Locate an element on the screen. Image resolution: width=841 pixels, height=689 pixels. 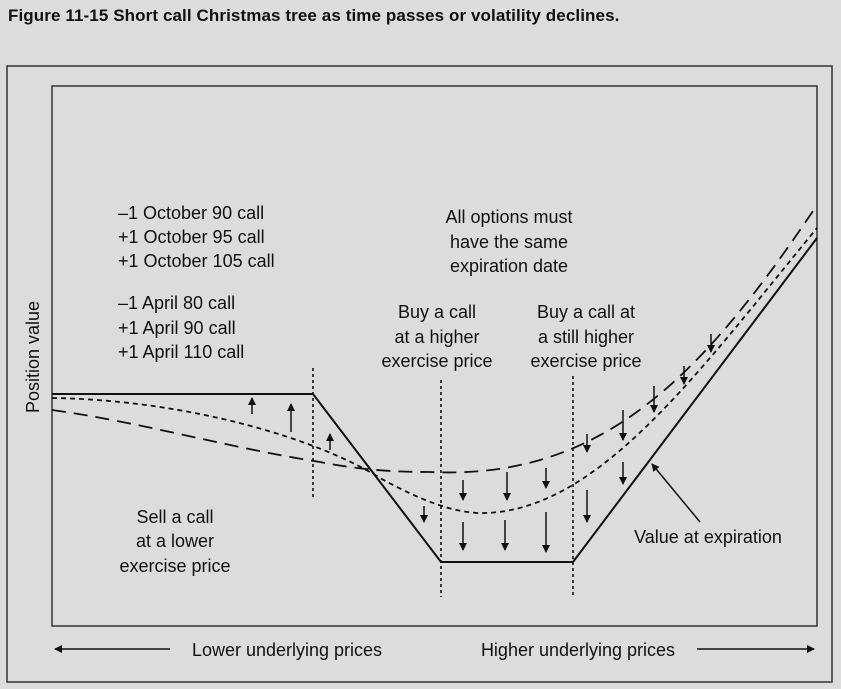
expiration-note-1: All options must is located at coordinates (508, 217).